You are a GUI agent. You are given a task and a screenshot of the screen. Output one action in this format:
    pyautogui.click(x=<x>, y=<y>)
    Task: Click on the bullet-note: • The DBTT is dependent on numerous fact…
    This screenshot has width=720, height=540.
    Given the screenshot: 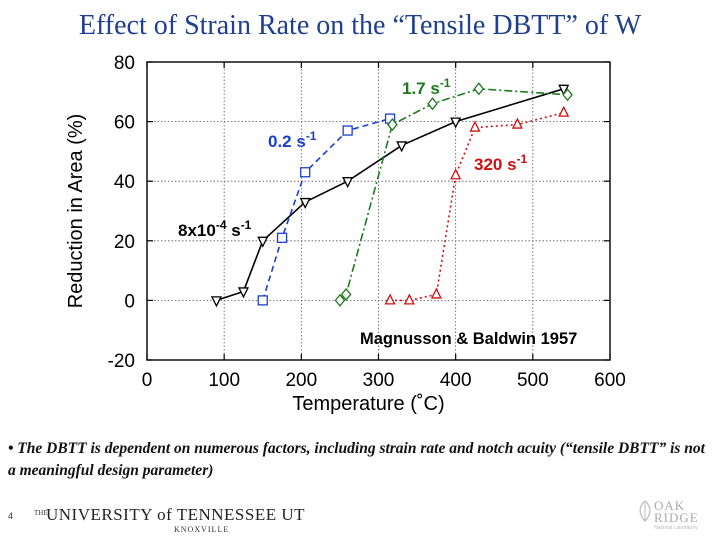 What is the action you would take?
    pyautogui.click(x=356, y=459)
    